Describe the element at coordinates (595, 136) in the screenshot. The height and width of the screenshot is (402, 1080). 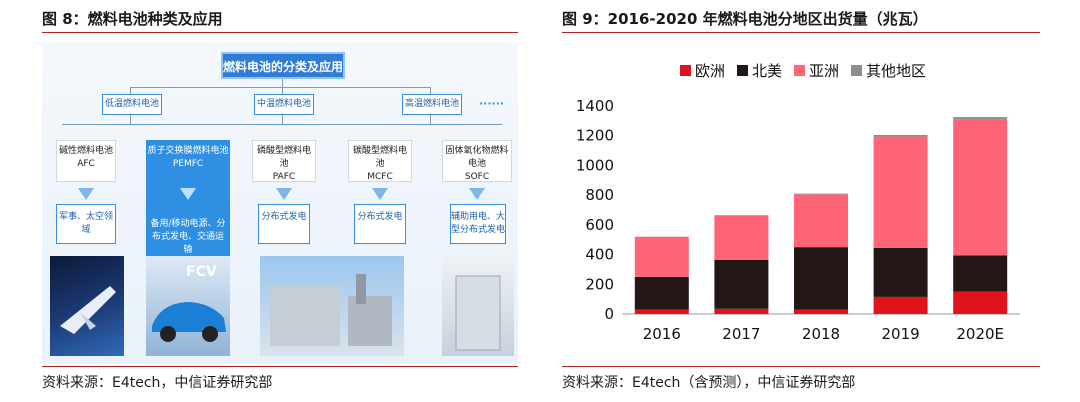
I see `y-tick-label: 1200` at that location.